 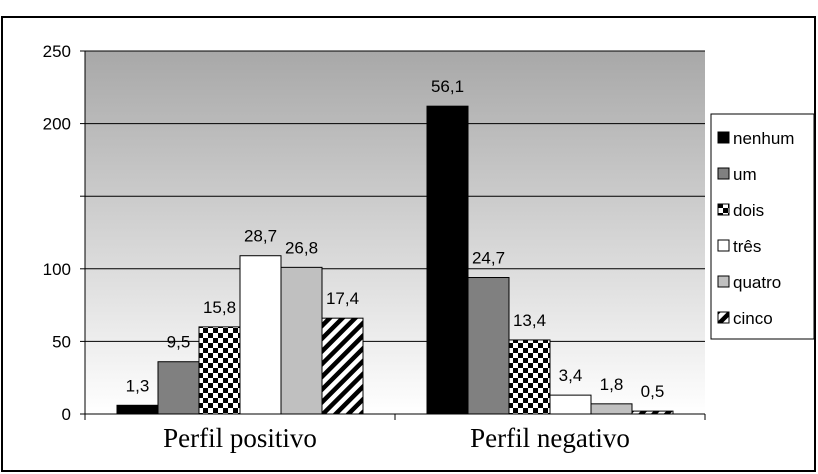 What do you see at coordinates (757, 282) in the screenshot?
I see `legend-label: quatro` at bounding box center [757, 282].